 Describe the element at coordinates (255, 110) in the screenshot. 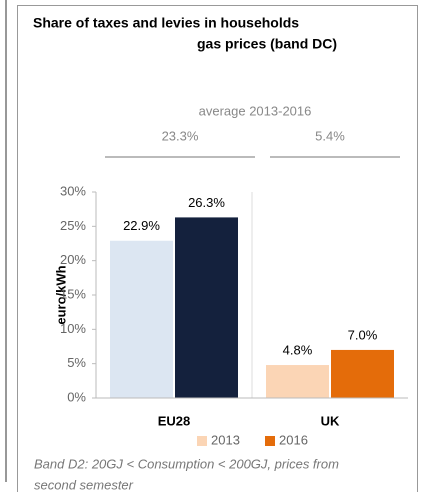

I see `annotation-label: average 2013-2016` at that location.